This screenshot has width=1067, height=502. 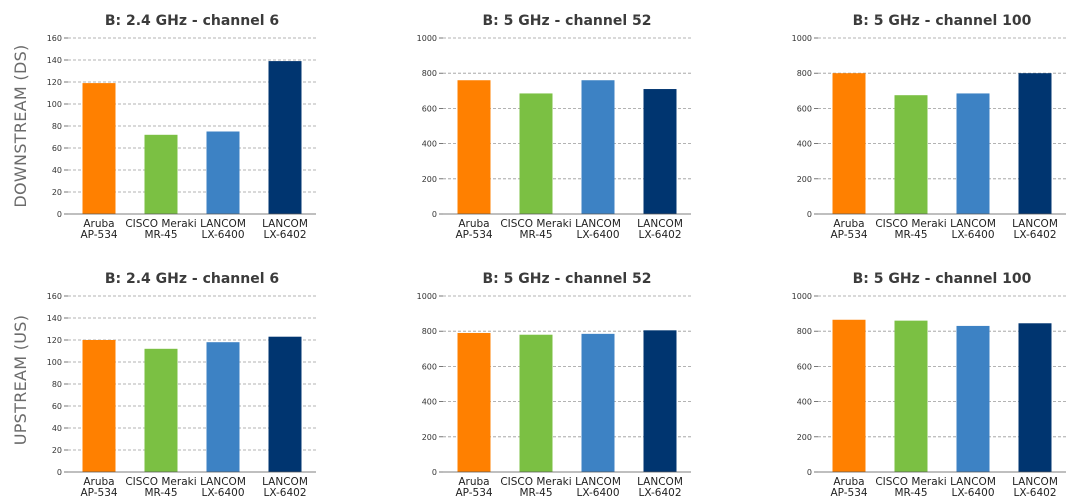 I want to click on row-label-downstream: DOWNSTREAM (DS), so click(x=20, y=125).